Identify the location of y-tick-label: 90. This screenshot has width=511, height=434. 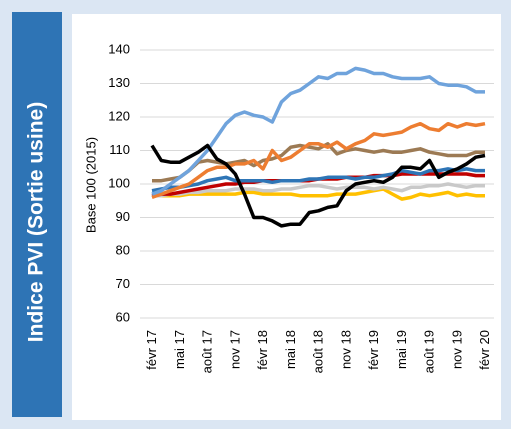
(123, 216).